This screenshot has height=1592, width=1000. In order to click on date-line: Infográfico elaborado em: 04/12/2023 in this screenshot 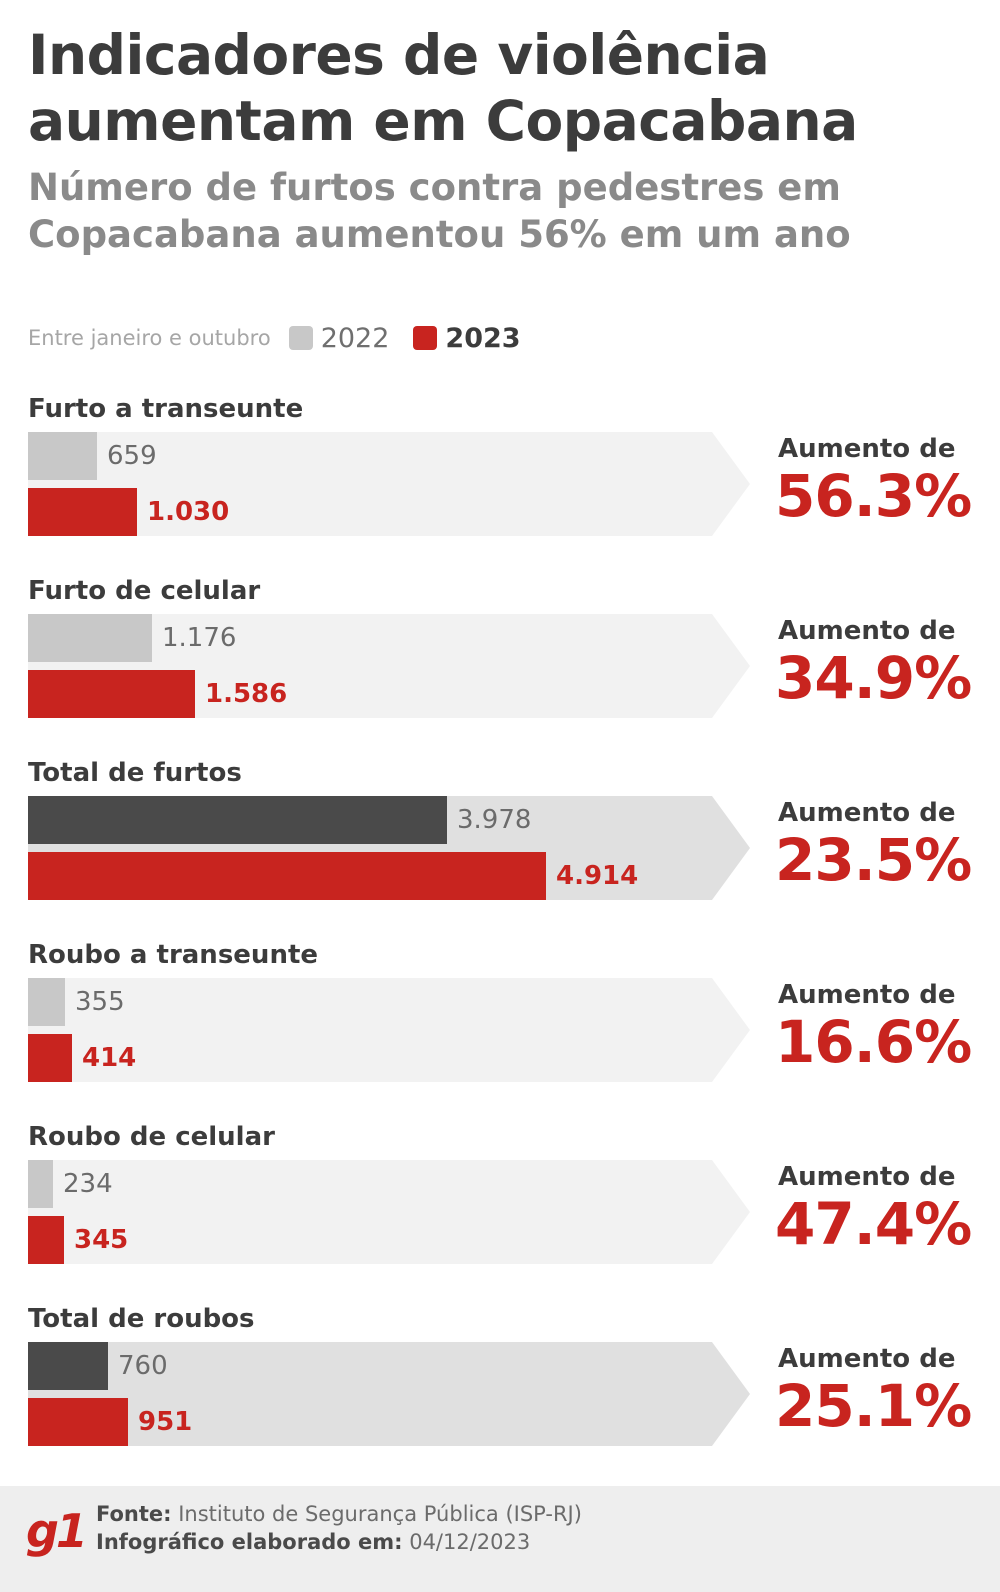, I will do `click(313, 1542)`.